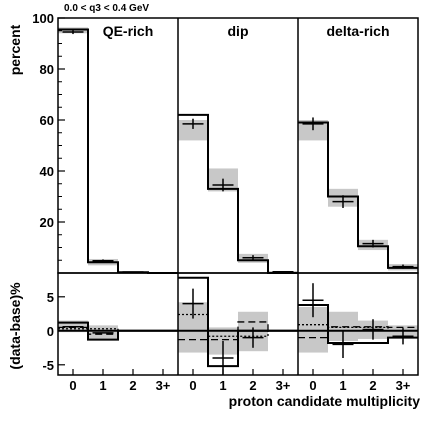 The image size is (436, 423). What do you see at coordinates (15, 49) in the screenshot?
I see `y-axis-label-top: percent` at bounding box center [15, 49].